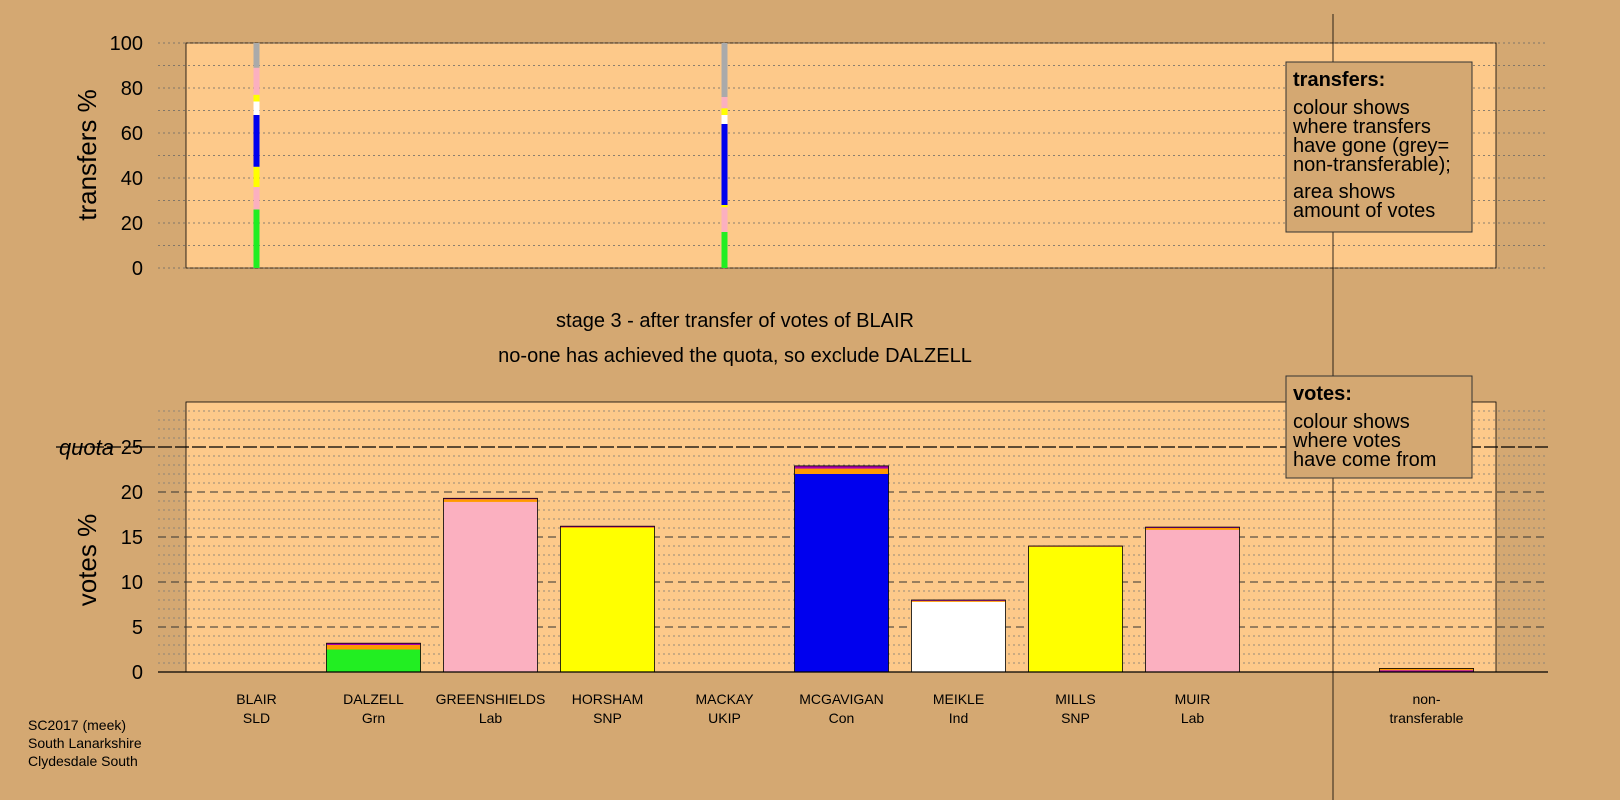  What do you see at coordinates (137, 673) in the screenshot?
I see `votes-tick-label-0: 0` at bounding box center [137, 673].